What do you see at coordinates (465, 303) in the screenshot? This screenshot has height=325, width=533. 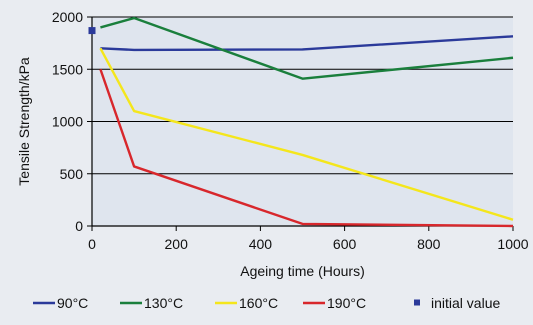 I see `legend-label: initial value` at bounding box center [465, 303].